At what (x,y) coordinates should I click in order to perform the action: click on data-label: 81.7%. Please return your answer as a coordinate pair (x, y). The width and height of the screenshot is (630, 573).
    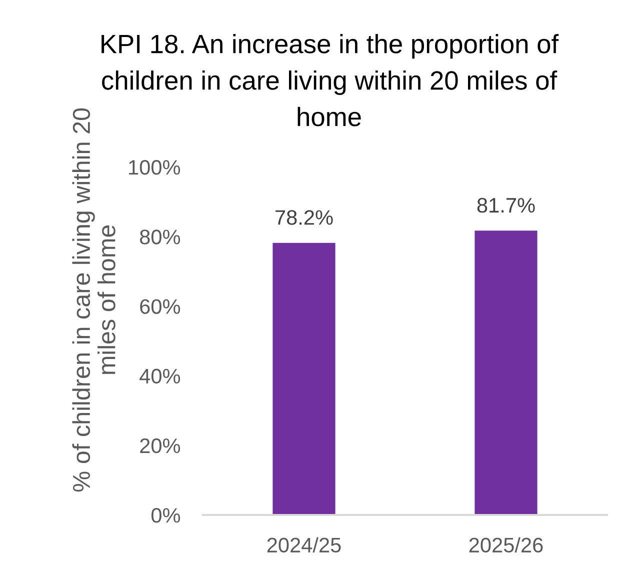
    Looking at the image, I should click on (506, 205).